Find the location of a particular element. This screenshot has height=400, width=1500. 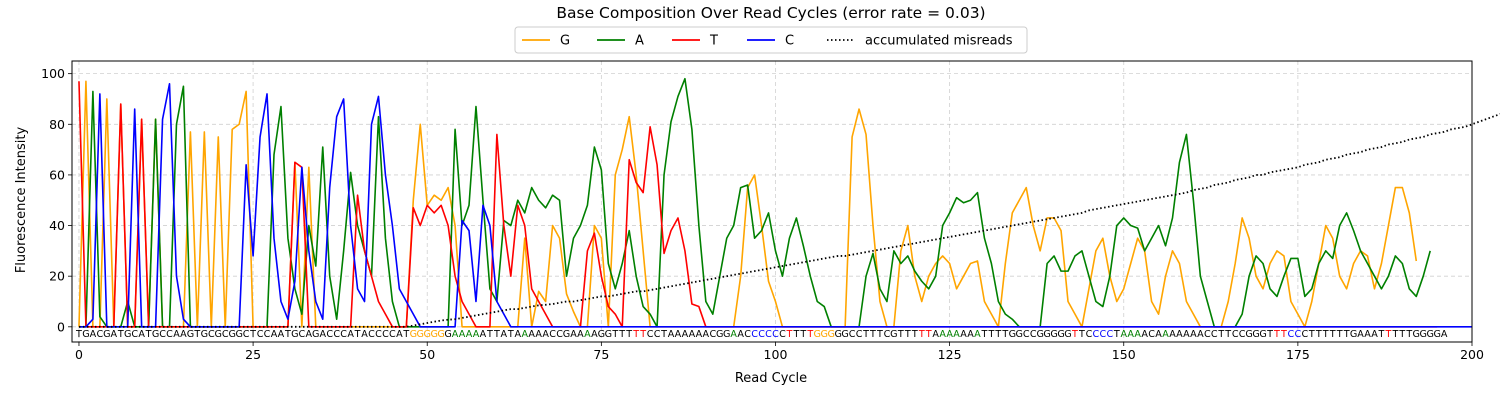

legend-label: C is located at coordinates (789, 41).